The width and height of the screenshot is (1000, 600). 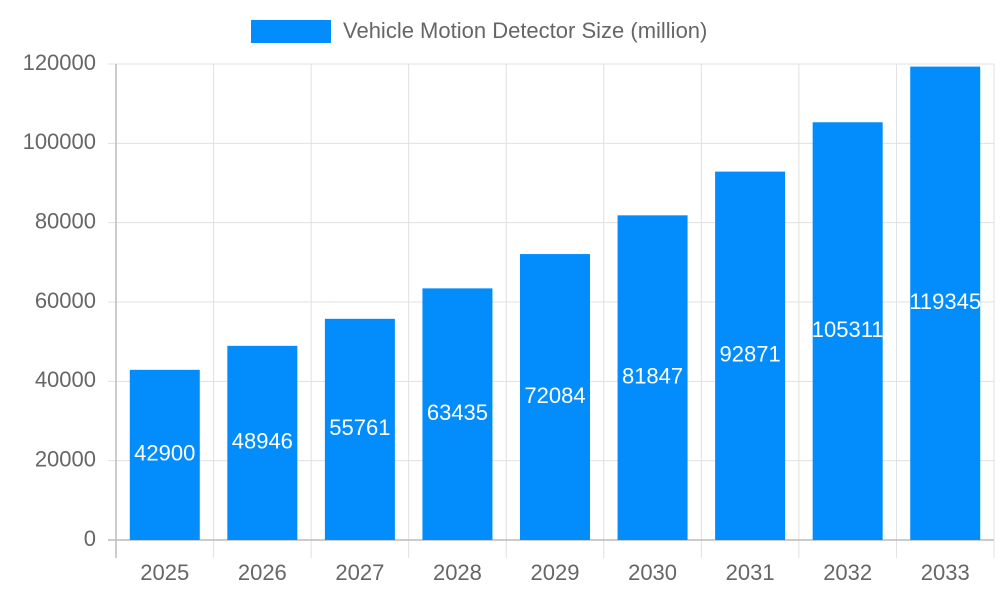 I want to click on y-tick-label: 80000, so click(x=65, y=220).